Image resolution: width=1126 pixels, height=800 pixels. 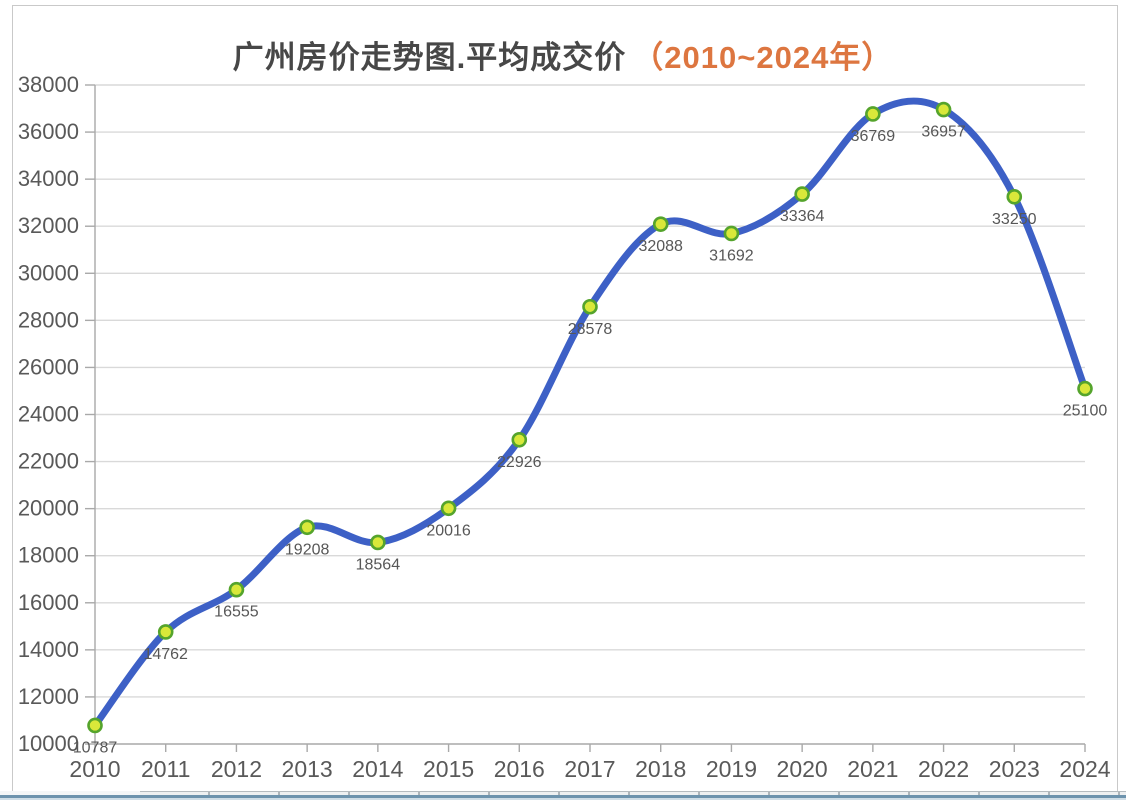 What do you see at coordinates (307, 769) in the screenshot?
I see `x-axis-tick-label: 2013` at bounding box center [307, 769].